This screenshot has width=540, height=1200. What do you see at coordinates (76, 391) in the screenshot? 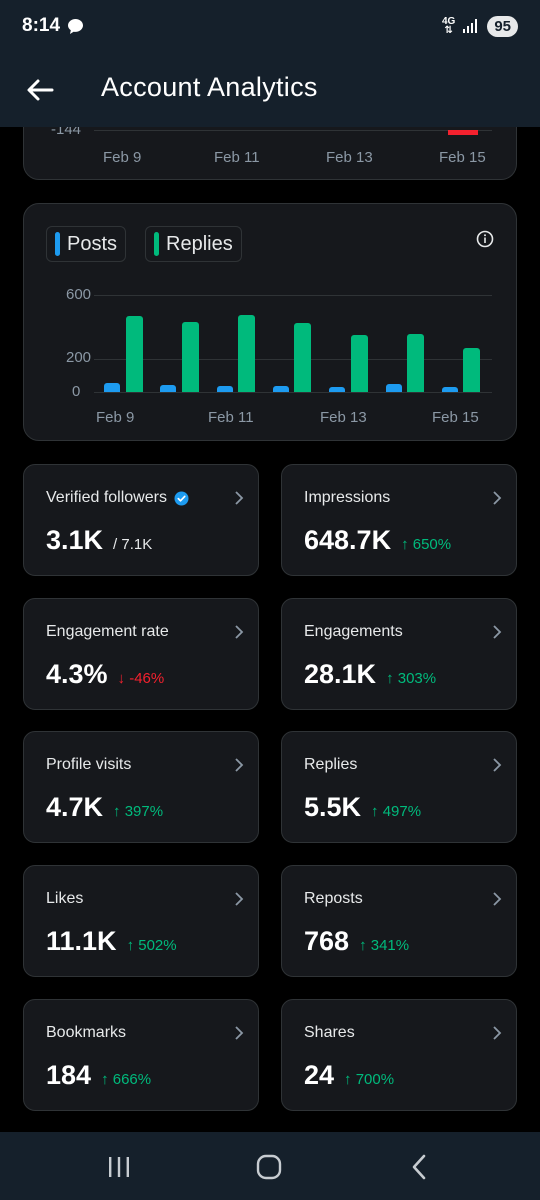
I see `y-tick-label: 0` at bounding box center [76, 391].